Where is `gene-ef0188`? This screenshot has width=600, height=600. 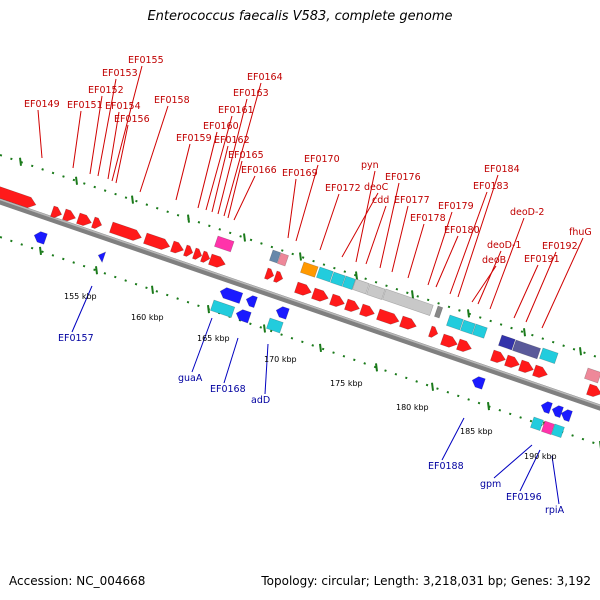
gene-ef0188 is located at coordinates (478, 383).